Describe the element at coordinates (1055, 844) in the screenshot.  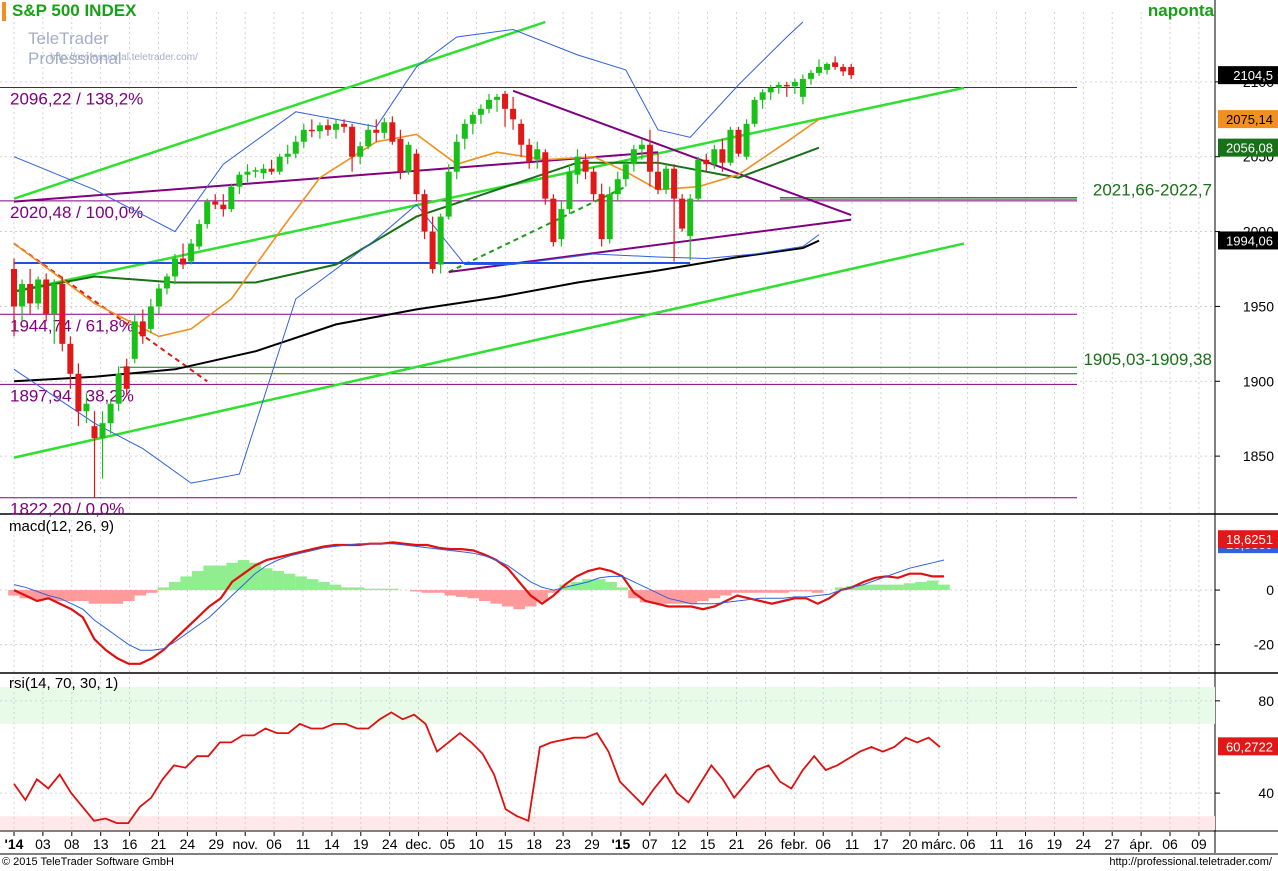
I see `x-tick-label: 19` at that location.